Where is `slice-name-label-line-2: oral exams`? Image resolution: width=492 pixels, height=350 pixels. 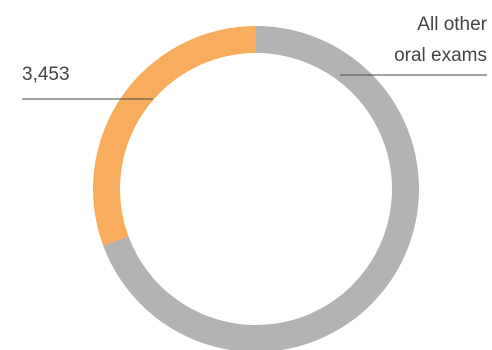 slice-name-label-line-2: oral exams is located at coordinates (440, 55).